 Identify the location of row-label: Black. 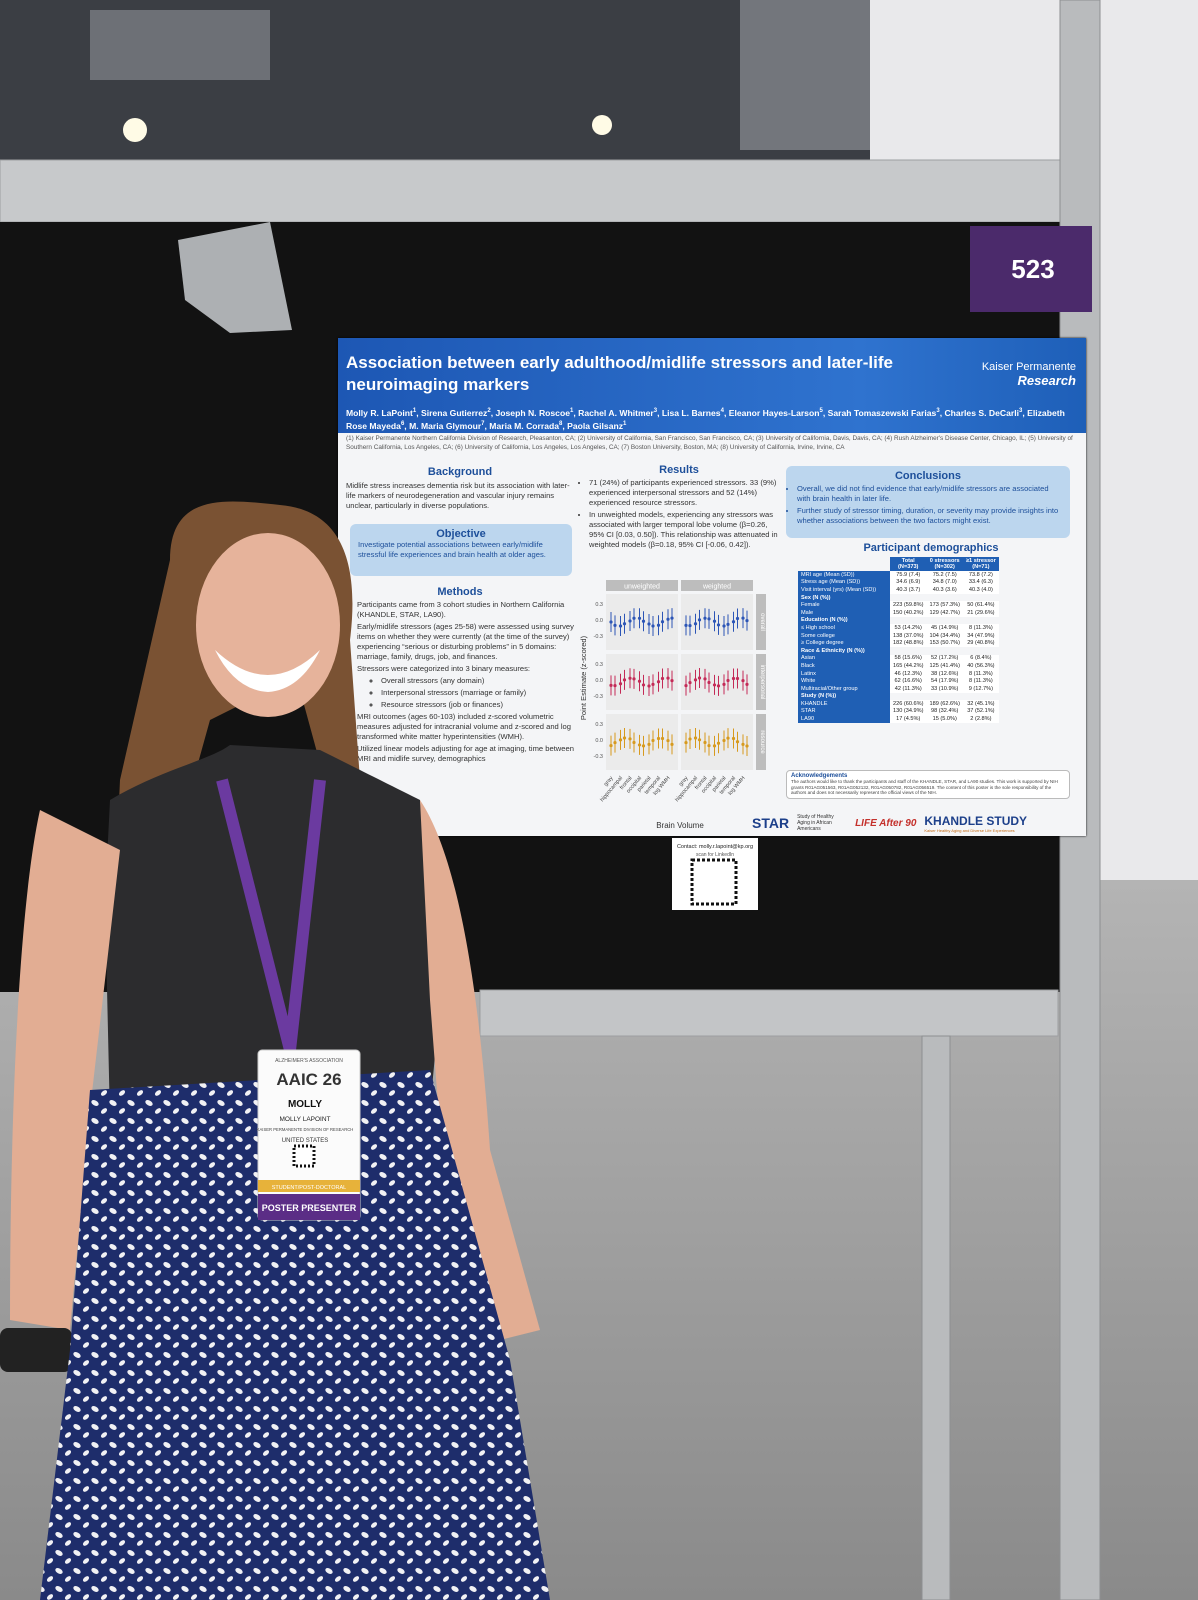
(844, 666).